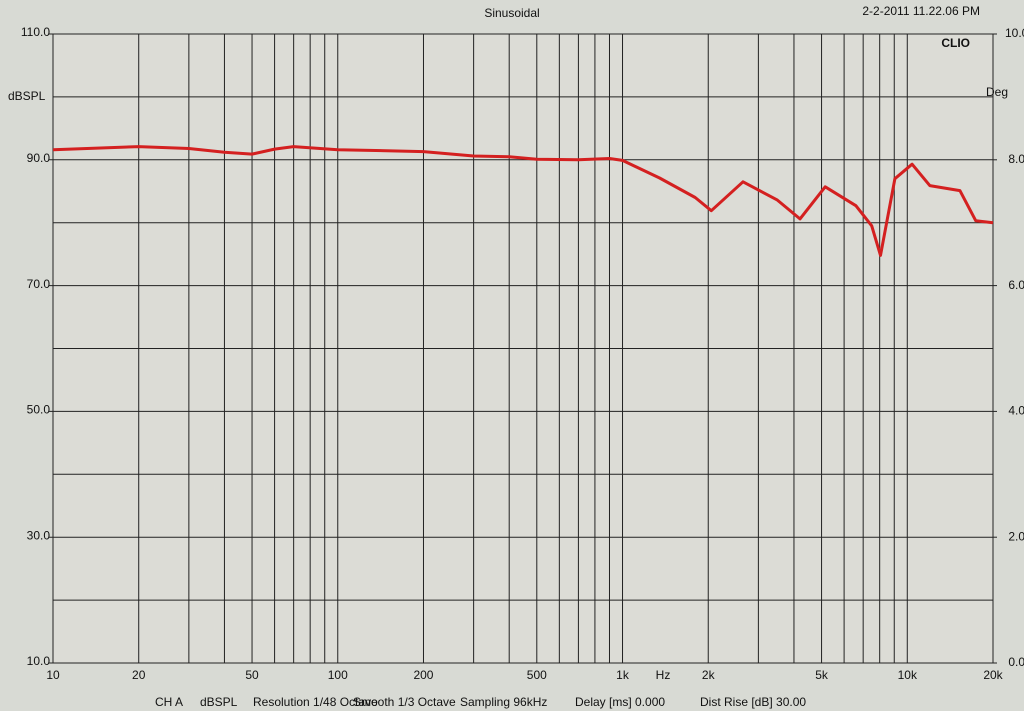 This screenshot has height=711, width=1024. I want to click on x-tick-label: 1k, so click(623, 675).